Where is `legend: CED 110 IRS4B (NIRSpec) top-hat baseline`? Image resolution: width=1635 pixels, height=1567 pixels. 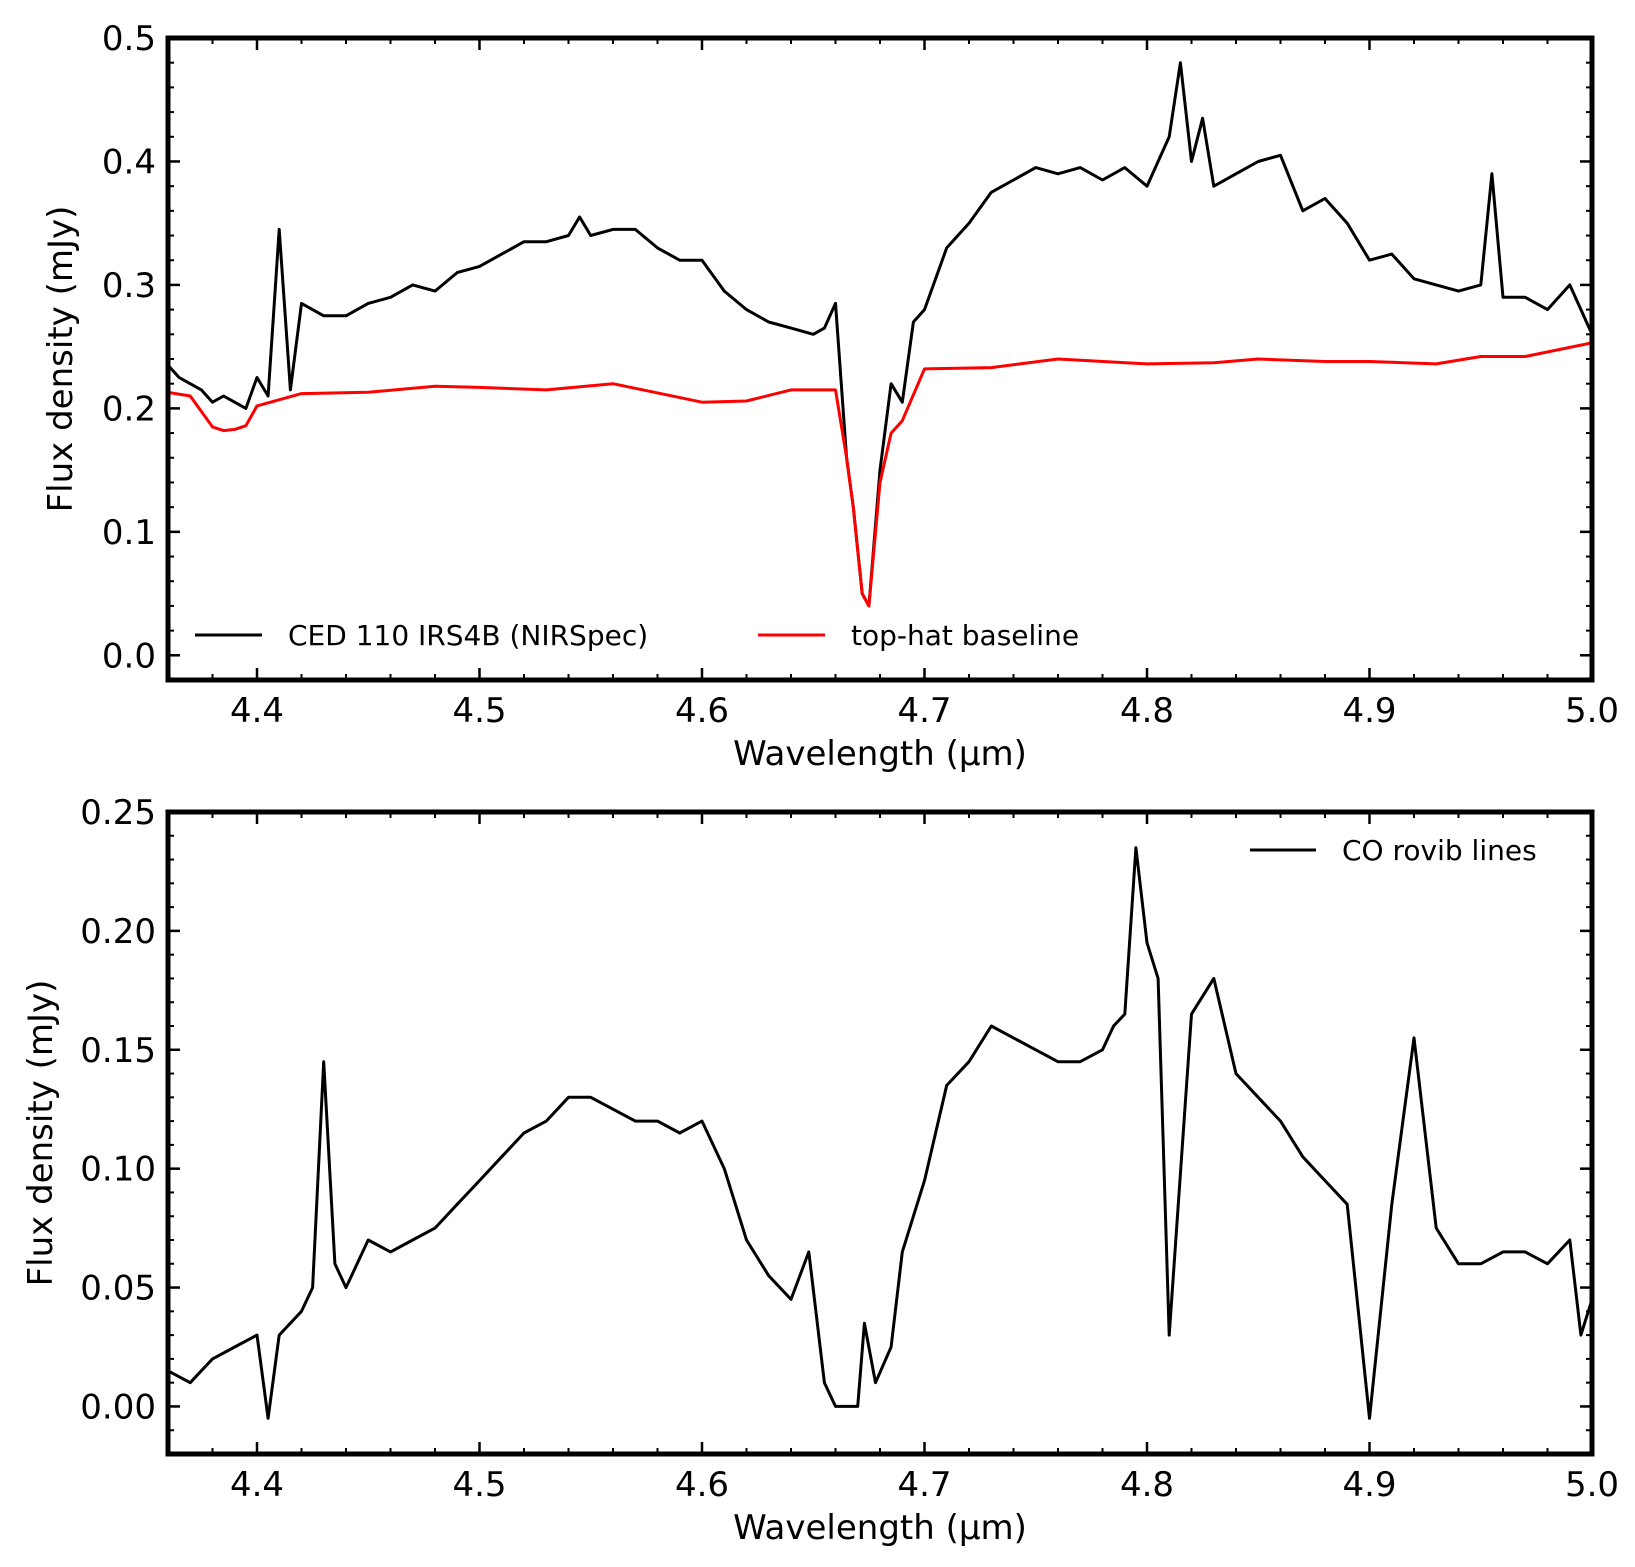
legend: CED 110 IRS4B (NIRSpec) top-hat baseline is located at coordinates (637, 635).